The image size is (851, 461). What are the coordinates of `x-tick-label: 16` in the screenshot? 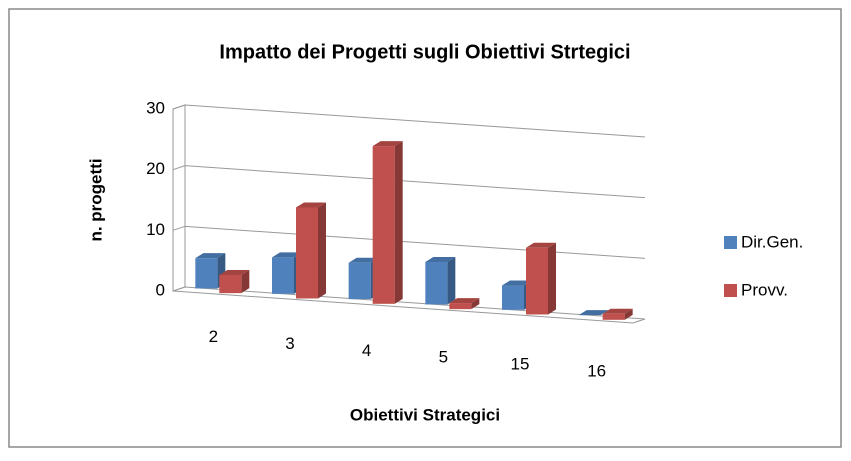 It's located at (596, 370).